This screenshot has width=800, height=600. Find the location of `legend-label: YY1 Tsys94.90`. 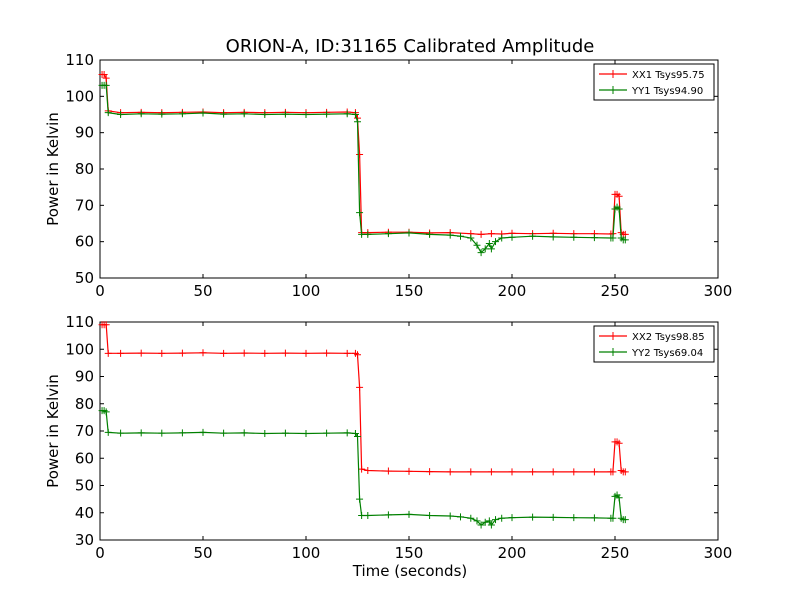

legend-label: YY1 Tsys94.90 is located at coordinates (667, 91).